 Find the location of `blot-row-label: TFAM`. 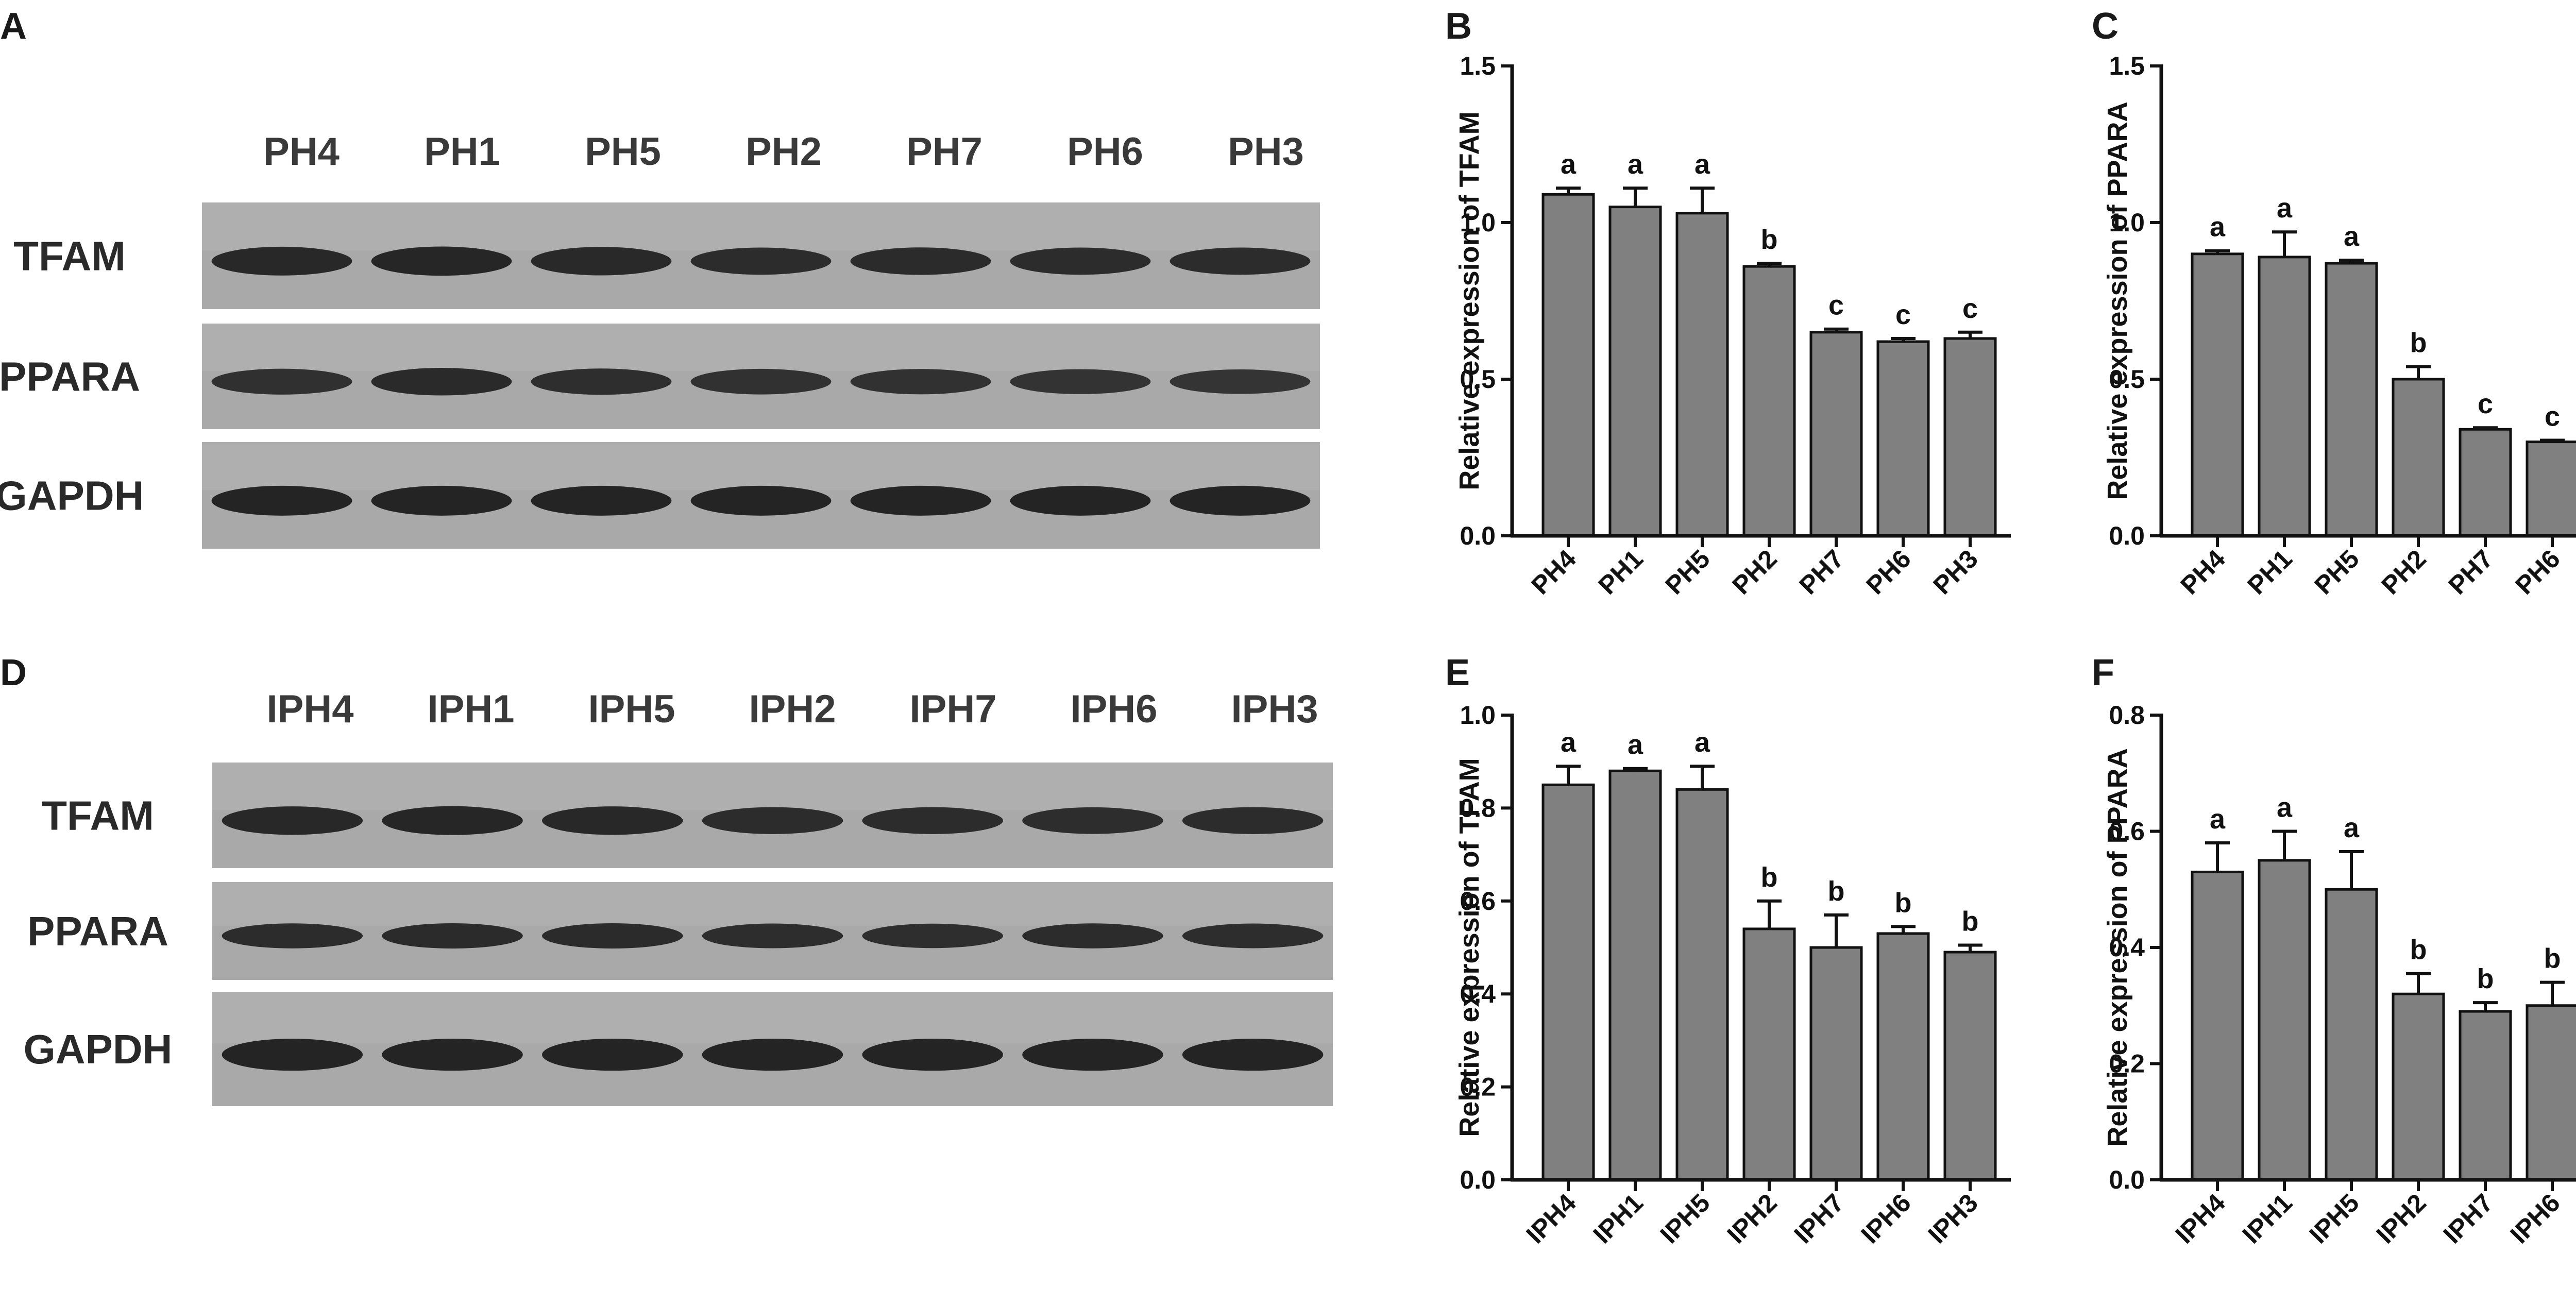

blot-row-label: TFAM is located at coordinates (98, 816).